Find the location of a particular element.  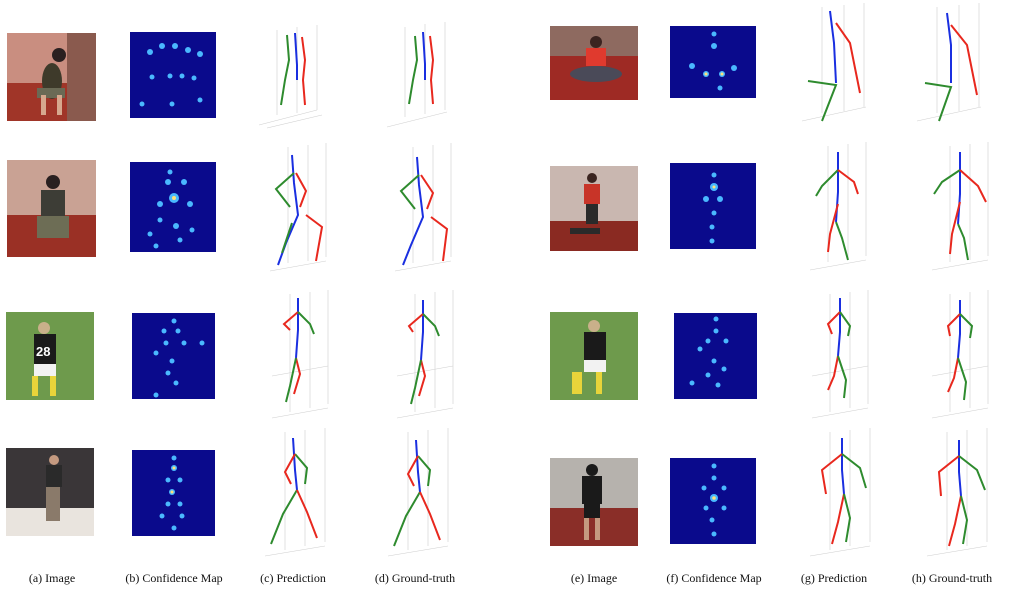

input-image-a2 is located at coordinates (51, 208).